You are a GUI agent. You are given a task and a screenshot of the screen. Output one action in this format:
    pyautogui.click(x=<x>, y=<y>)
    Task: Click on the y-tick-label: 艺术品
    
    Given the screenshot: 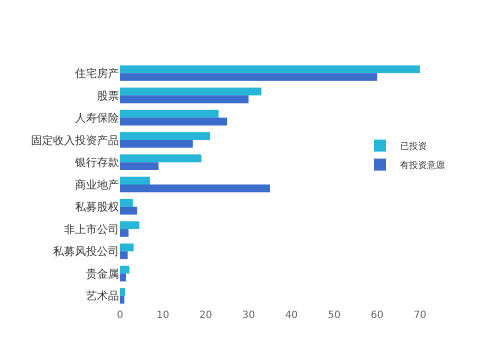 What is the action you would take?
    pyautogui.click(x=102, y=296)
    